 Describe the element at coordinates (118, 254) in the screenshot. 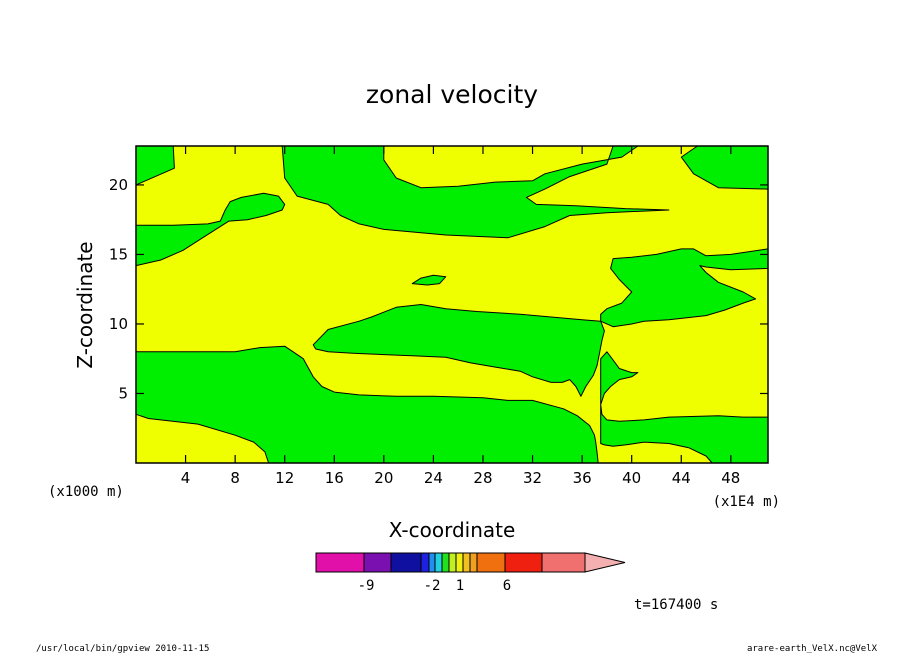

I see `y-tick-label: 15` at that location.